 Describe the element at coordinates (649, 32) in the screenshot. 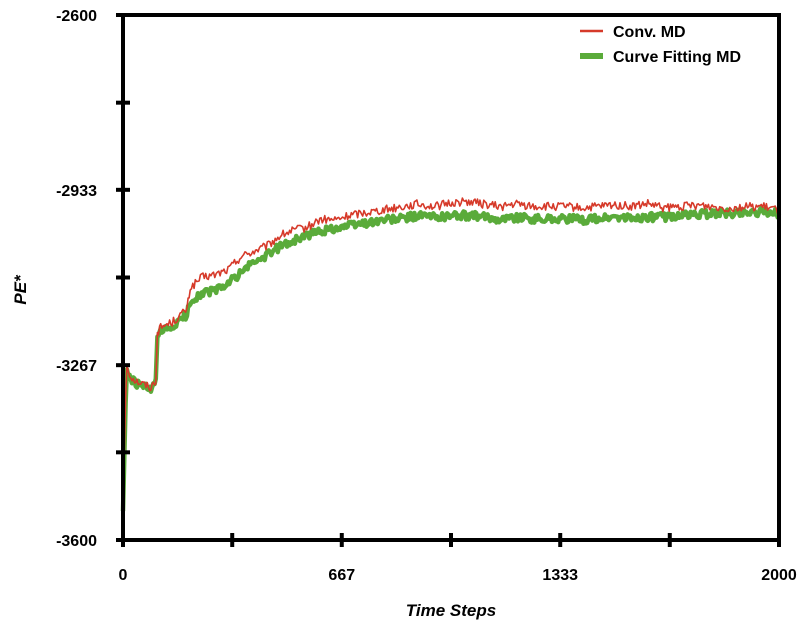

I see `legend-label-conv-md: Conv. MD` at that location.